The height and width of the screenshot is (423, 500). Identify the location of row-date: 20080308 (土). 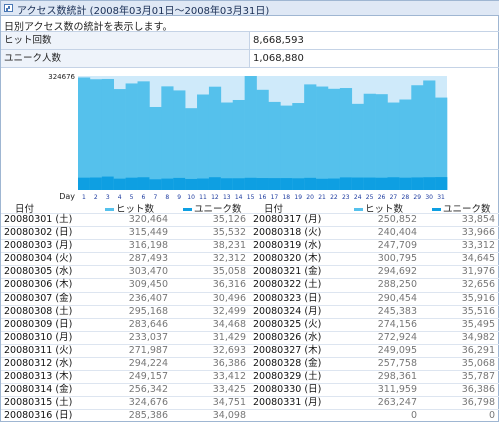
(38, 311).